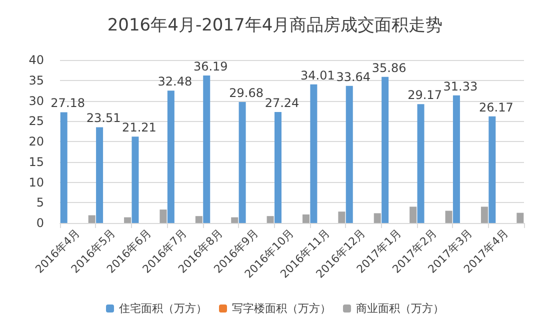  What do you see at coordinates (210, 67) in the screenshot?
I see `data-label: 36.19` at bounding box center [210, 67].